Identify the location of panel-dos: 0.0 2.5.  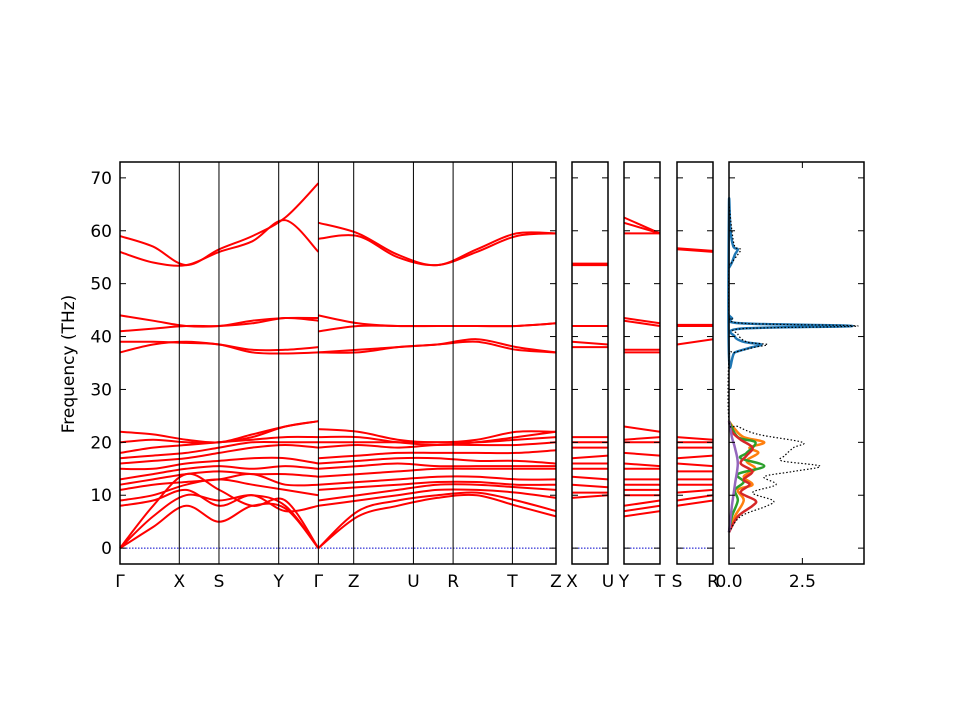
(790, 376).